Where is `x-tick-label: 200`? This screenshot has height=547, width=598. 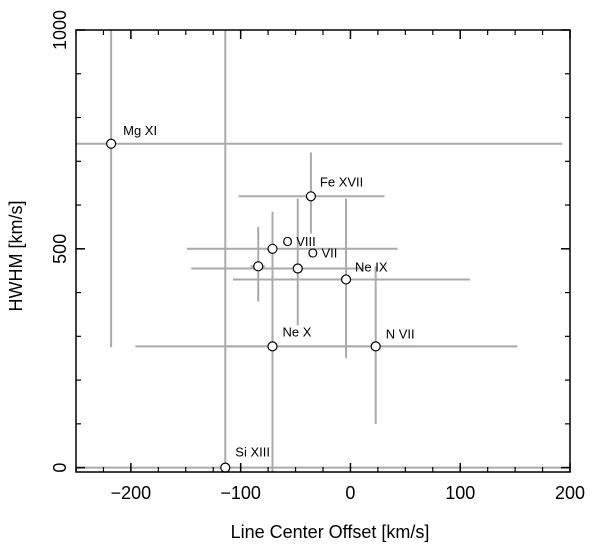 x-tick-label: 200 is located at coordinates (570, 493).